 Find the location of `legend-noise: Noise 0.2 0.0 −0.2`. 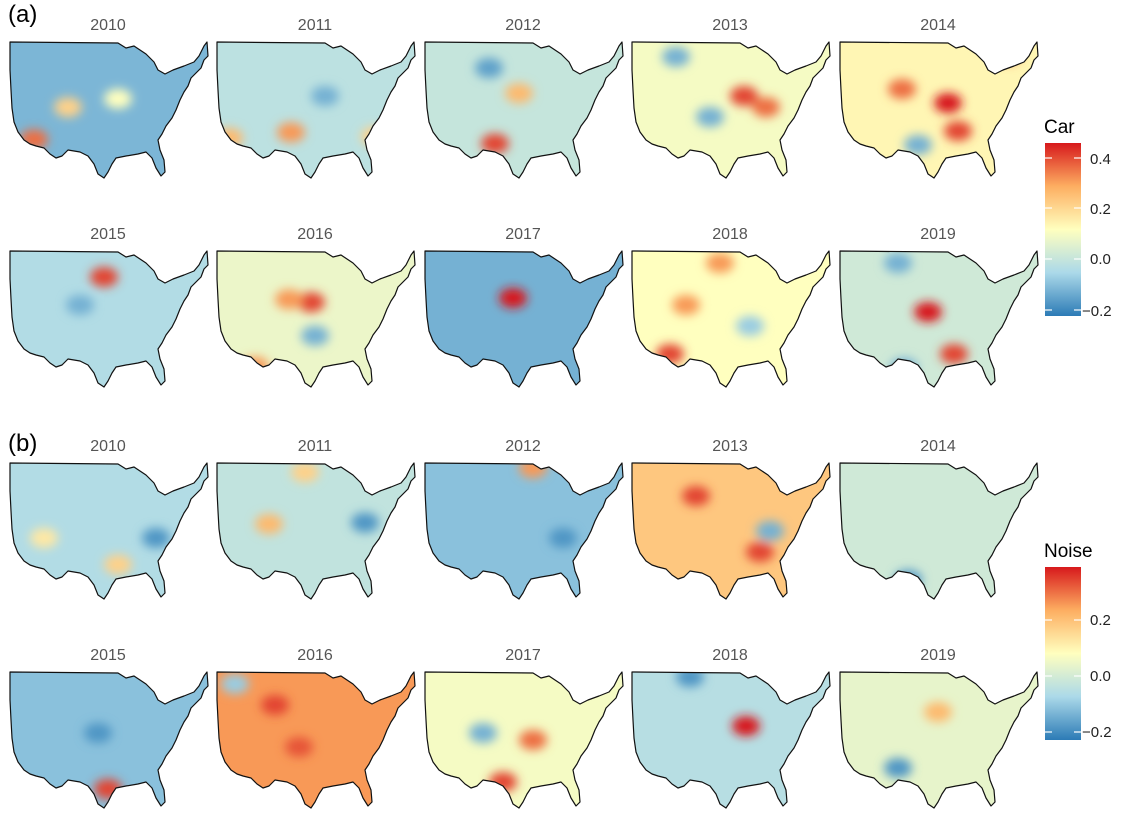

legend-noise: Noise 0.2 0.0 −0.2 is located at coordinates (1078, 641).